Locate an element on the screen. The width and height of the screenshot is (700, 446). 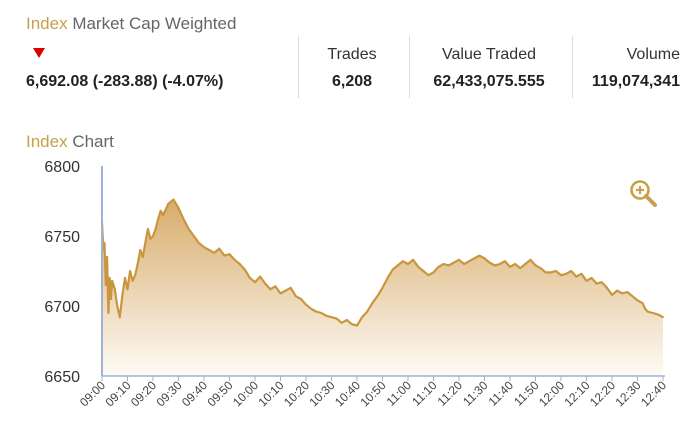
x-tick-label: 10:40 is located at coordinates (347, 393).